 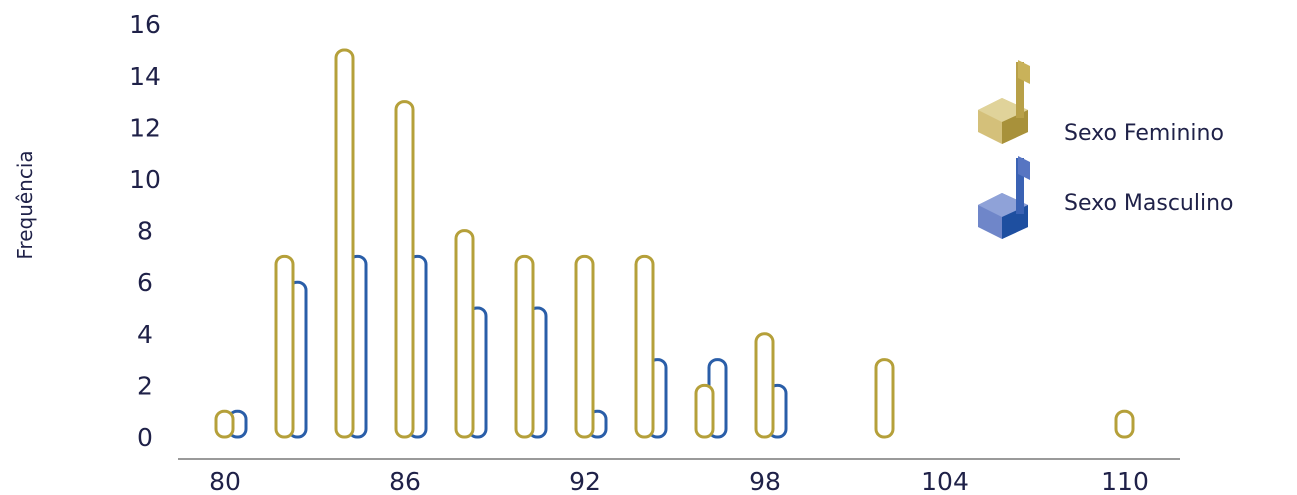 What do you see at coordinates (145, 437) in the screenshot?
I see `y-tick-label: 0` at bounding box center [145, 437].